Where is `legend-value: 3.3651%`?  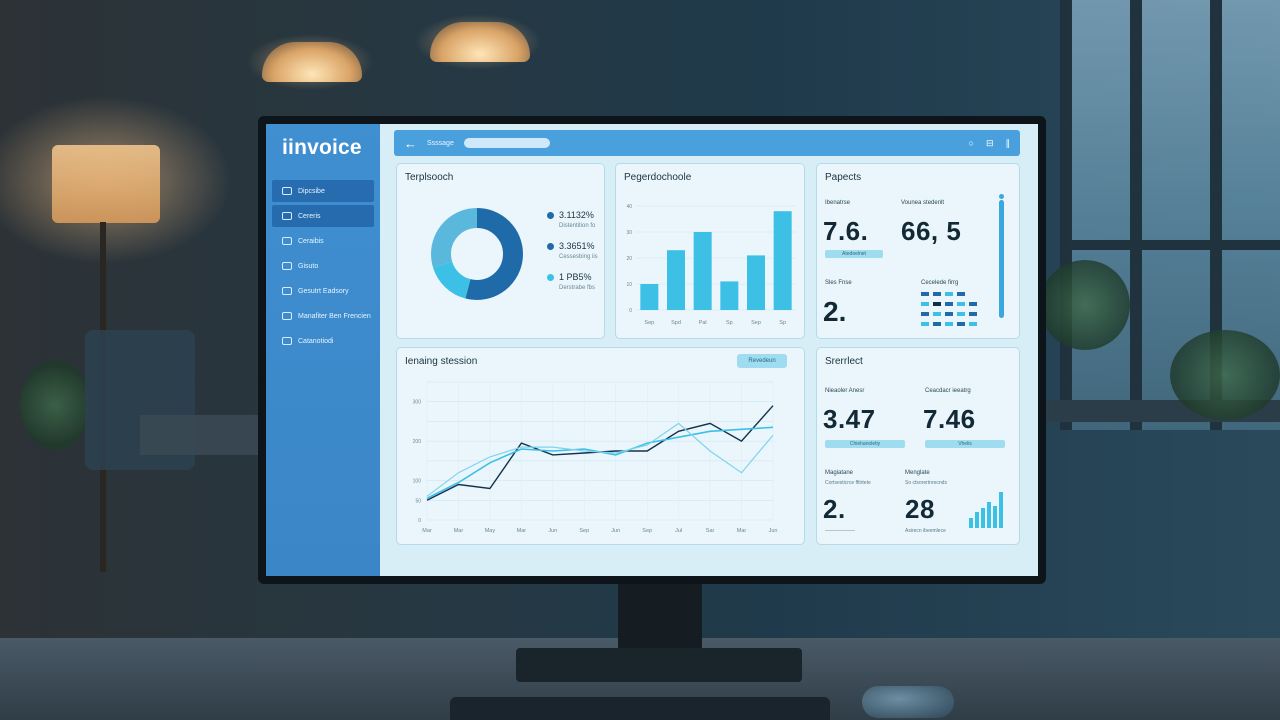
legend-value: 3.3651% is located at coordinates (577, 246).